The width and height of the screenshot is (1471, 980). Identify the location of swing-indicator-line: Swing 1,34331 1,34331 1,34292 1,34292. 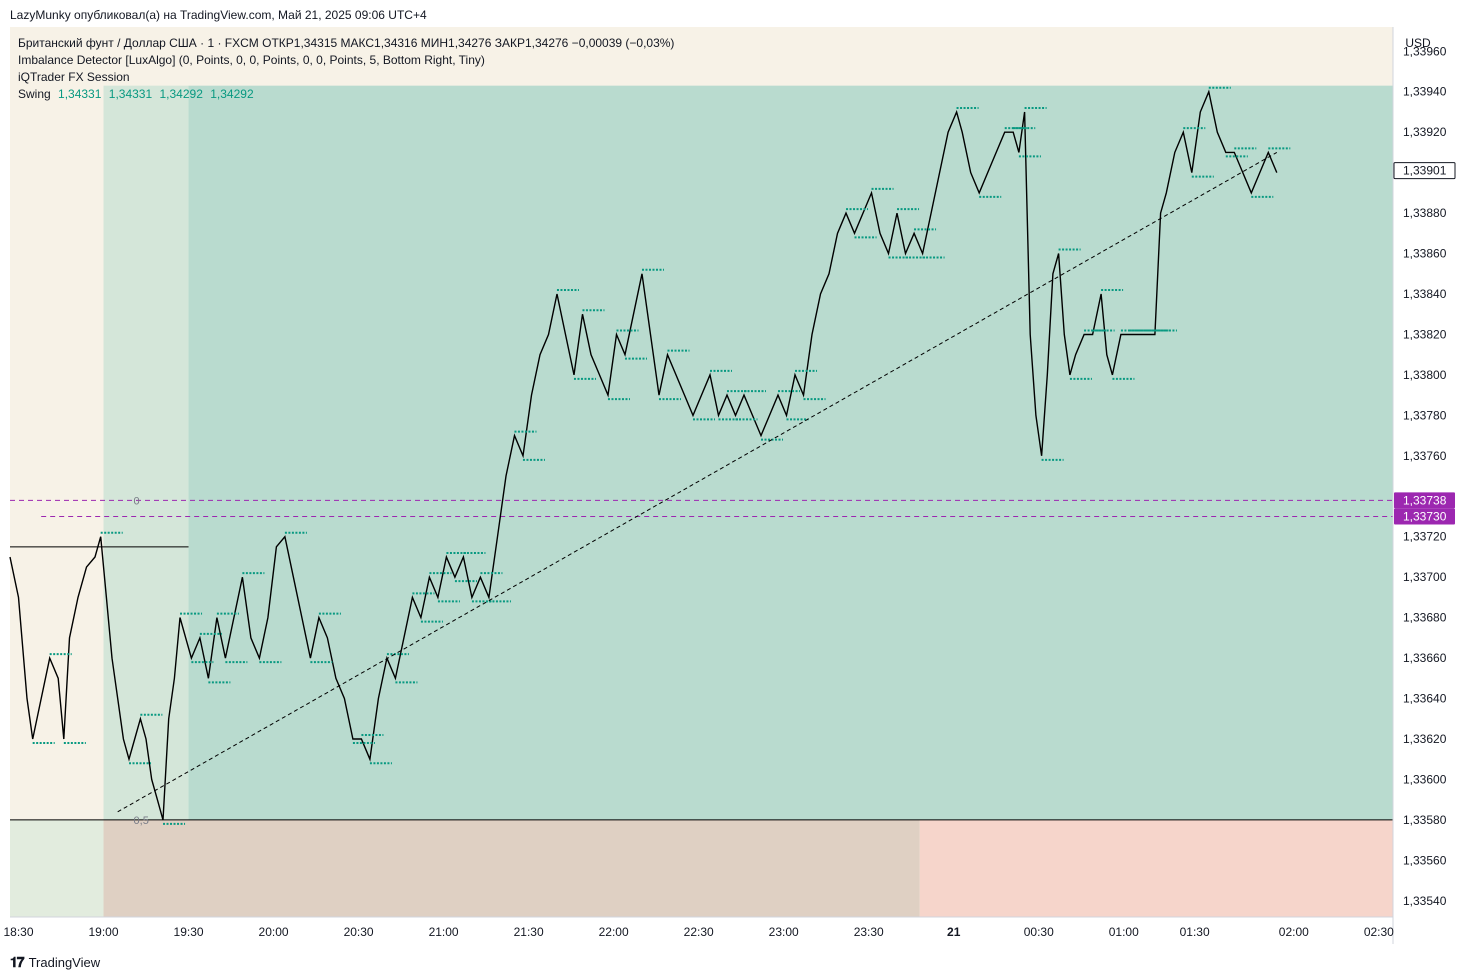
(346, 94).